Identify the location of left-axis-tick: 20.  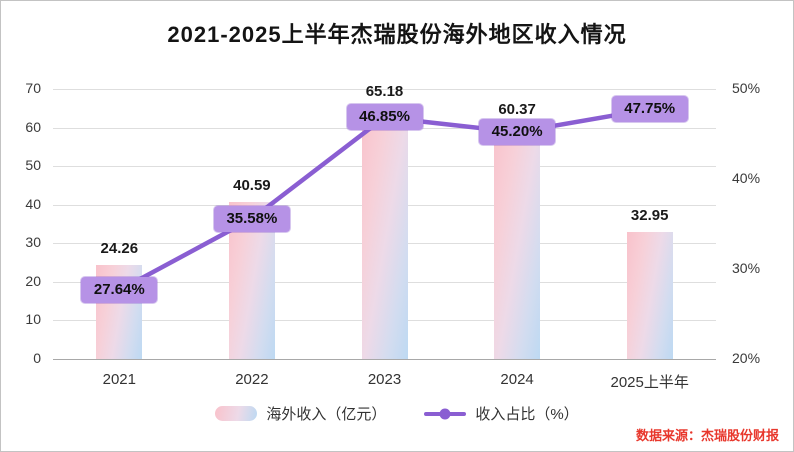
(33, 280).